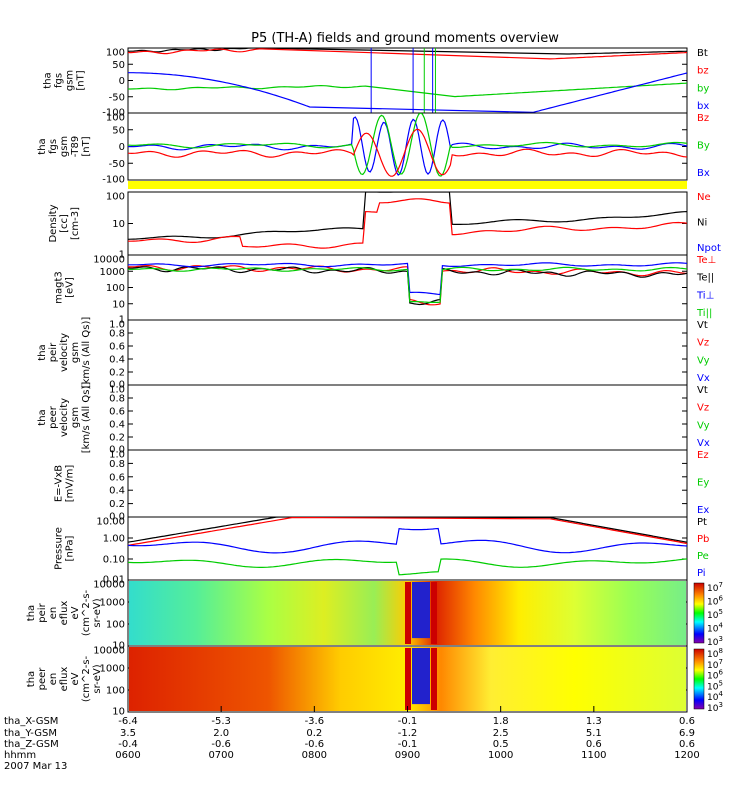 The width and height of the screenshot is (750, 800). I want to click on series-Pt, so click(407, 530).